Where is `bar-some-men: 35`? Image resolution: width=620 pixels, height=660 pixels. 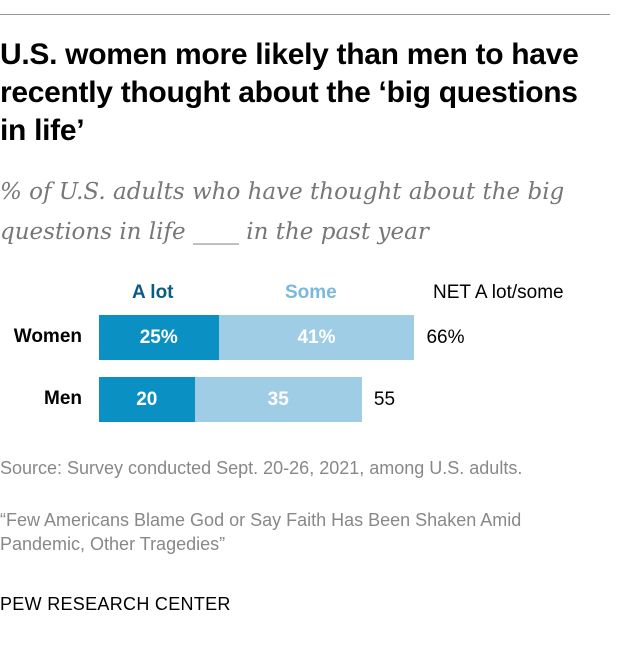
bar-some-men: 35 is located at coordinates (278, 399).